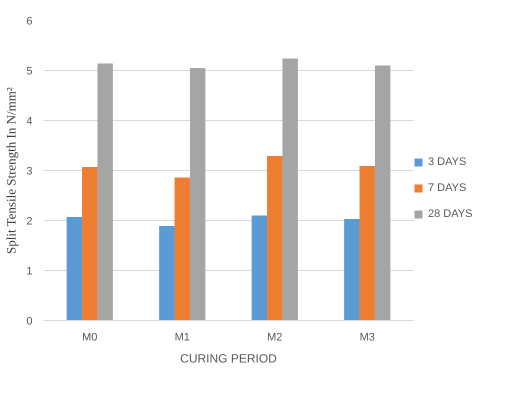 This screenshot has height=405, width=531. Describe the element at coordinates (447, 162) in the screenshot. I see `legend-label: 3 DAYS` at that location.